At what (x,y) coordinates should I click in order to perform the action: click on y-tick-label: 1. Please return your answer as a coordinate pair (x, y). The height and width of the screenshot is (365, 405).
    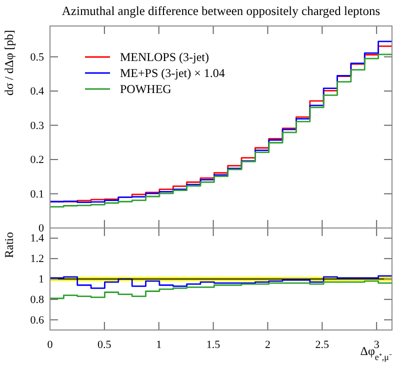
    Looking at the image, I should click on (41, 280).